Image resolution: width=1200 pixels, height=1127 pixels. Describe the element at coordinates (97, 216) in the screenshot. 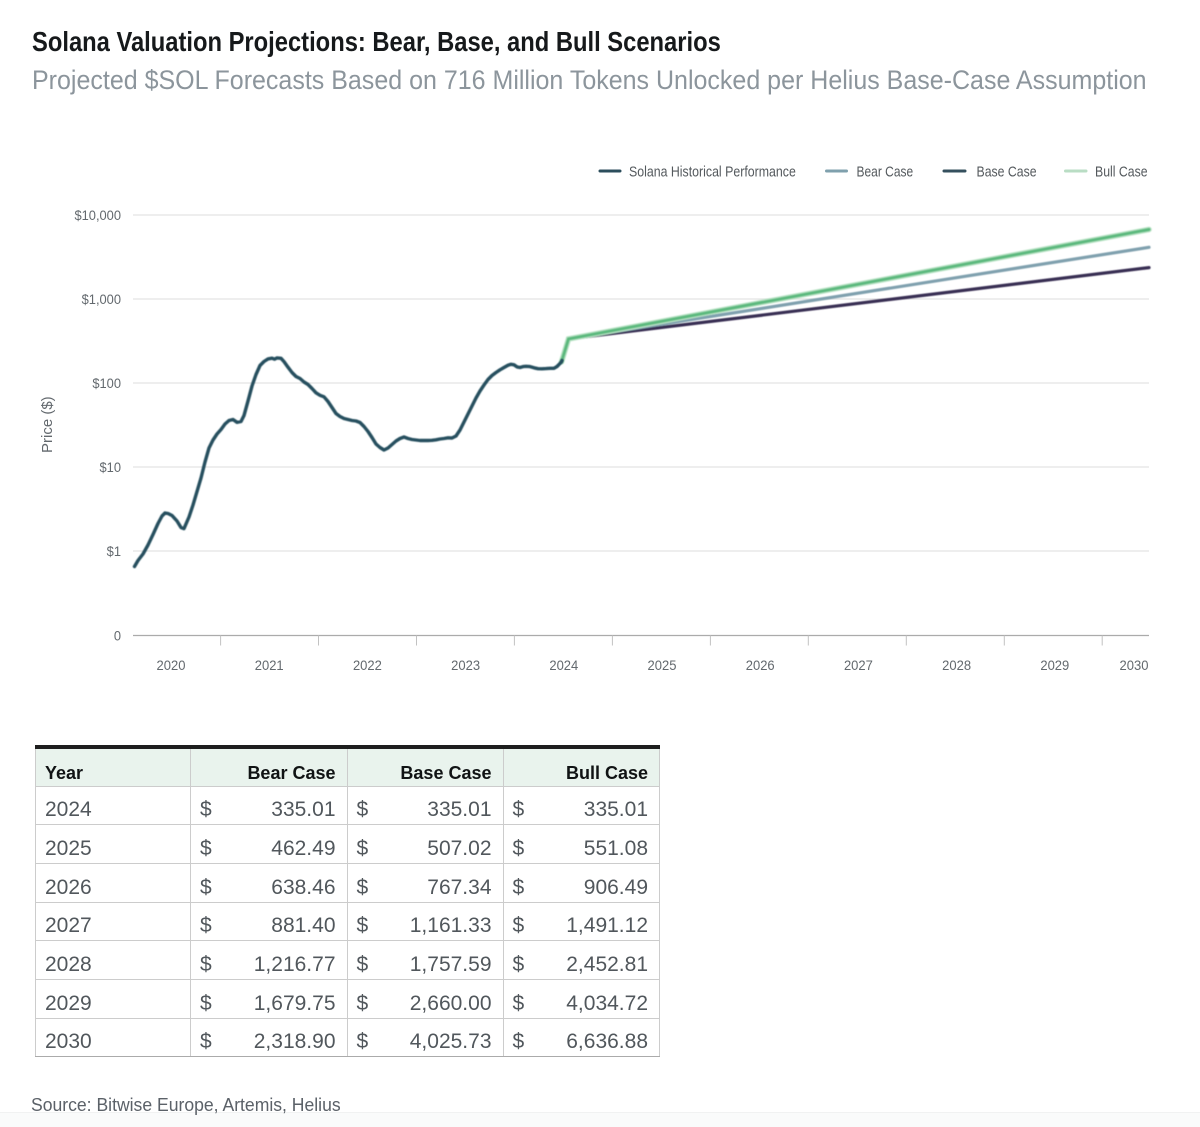

I see `svg-text: $10,000` at that location.